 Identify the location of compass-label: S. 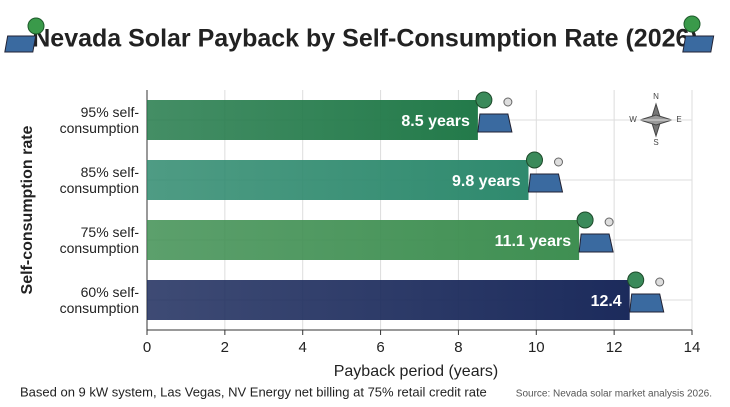
(655, 142).